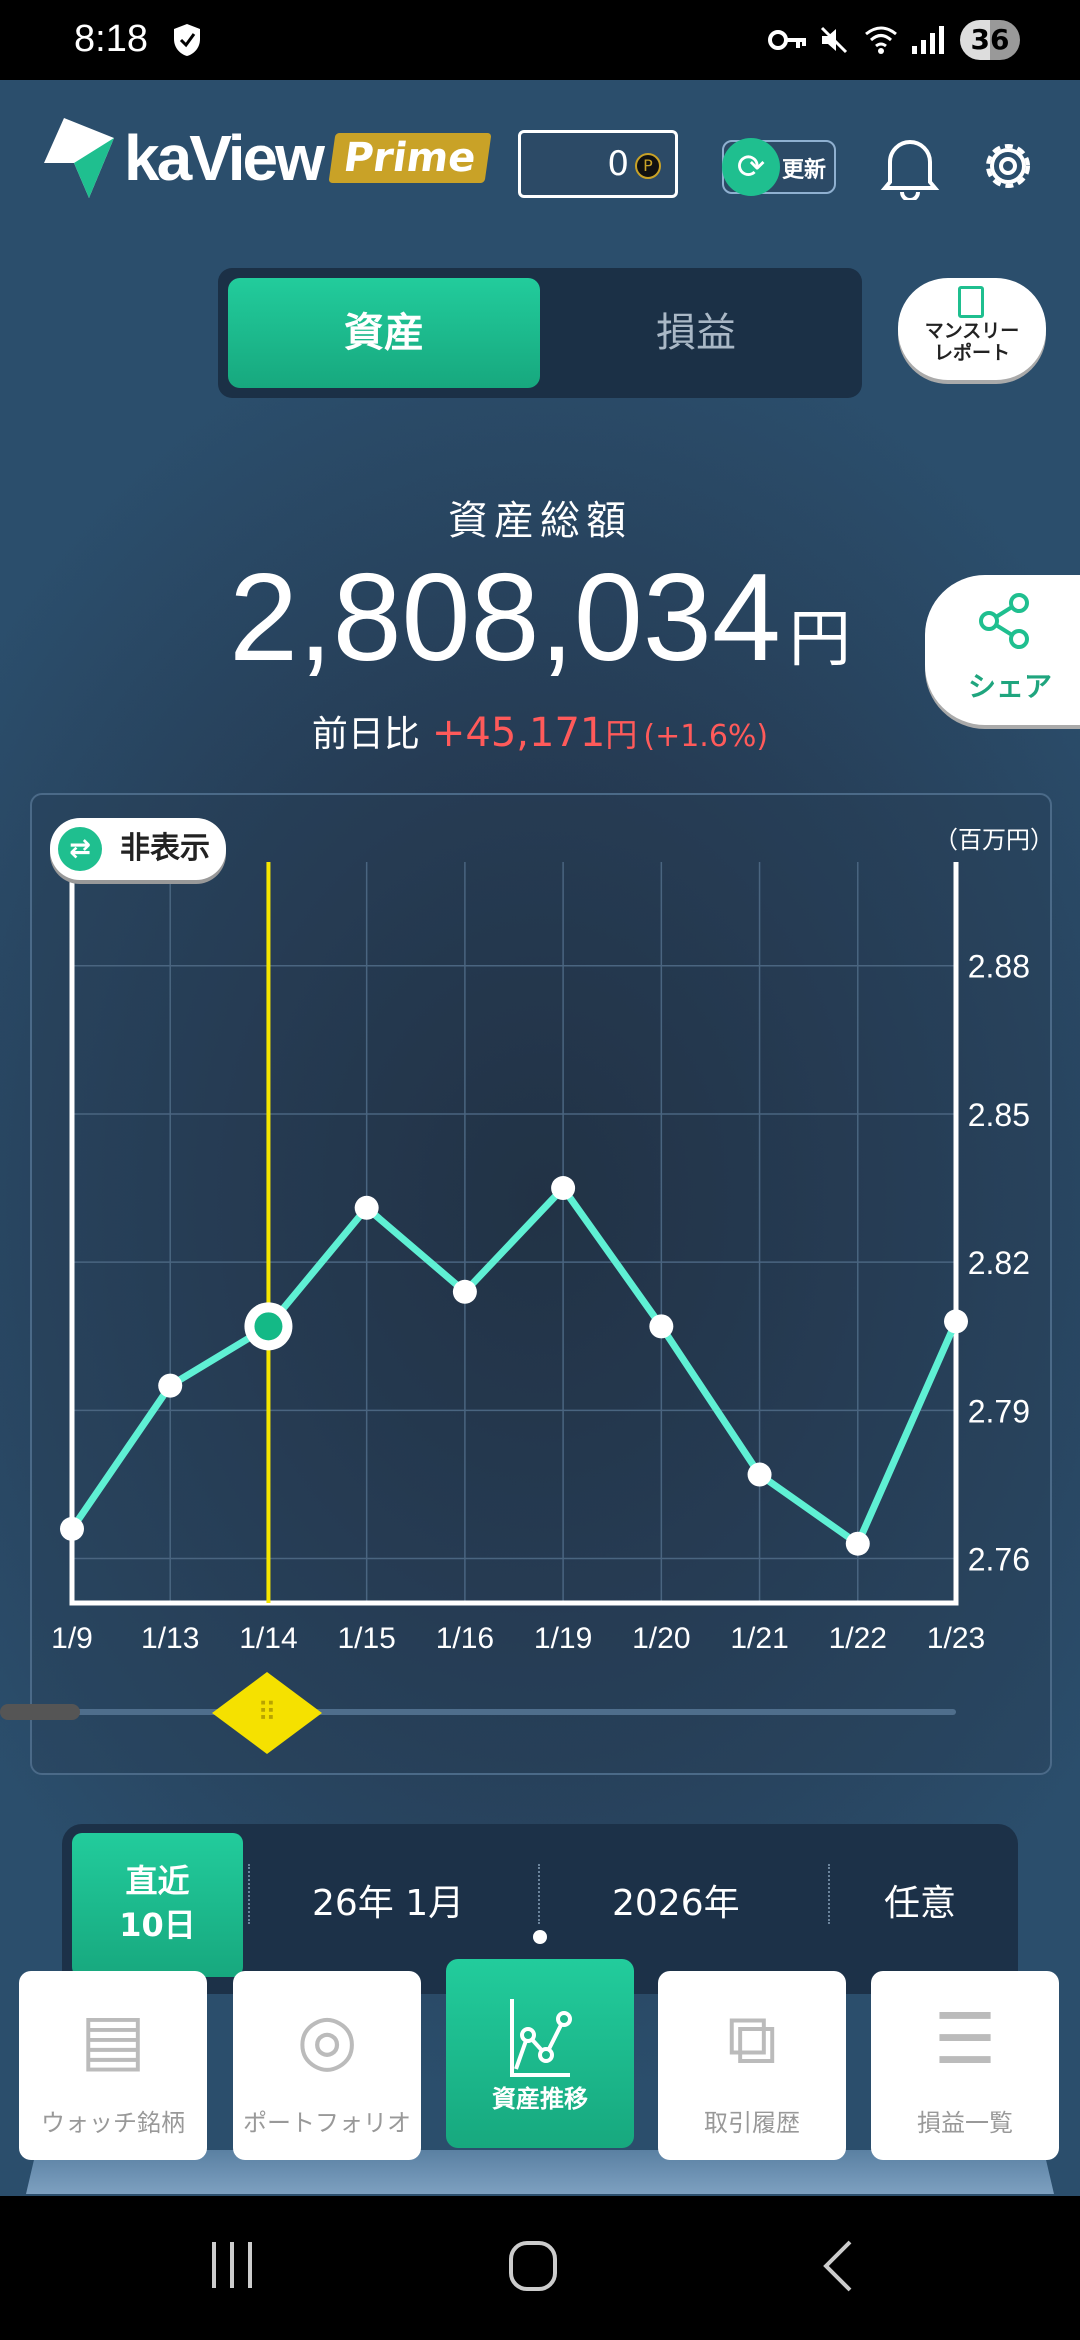  Describe the element at coordinates (1002, 650) in the screenshot. I see `share-button: シェア` at that location.